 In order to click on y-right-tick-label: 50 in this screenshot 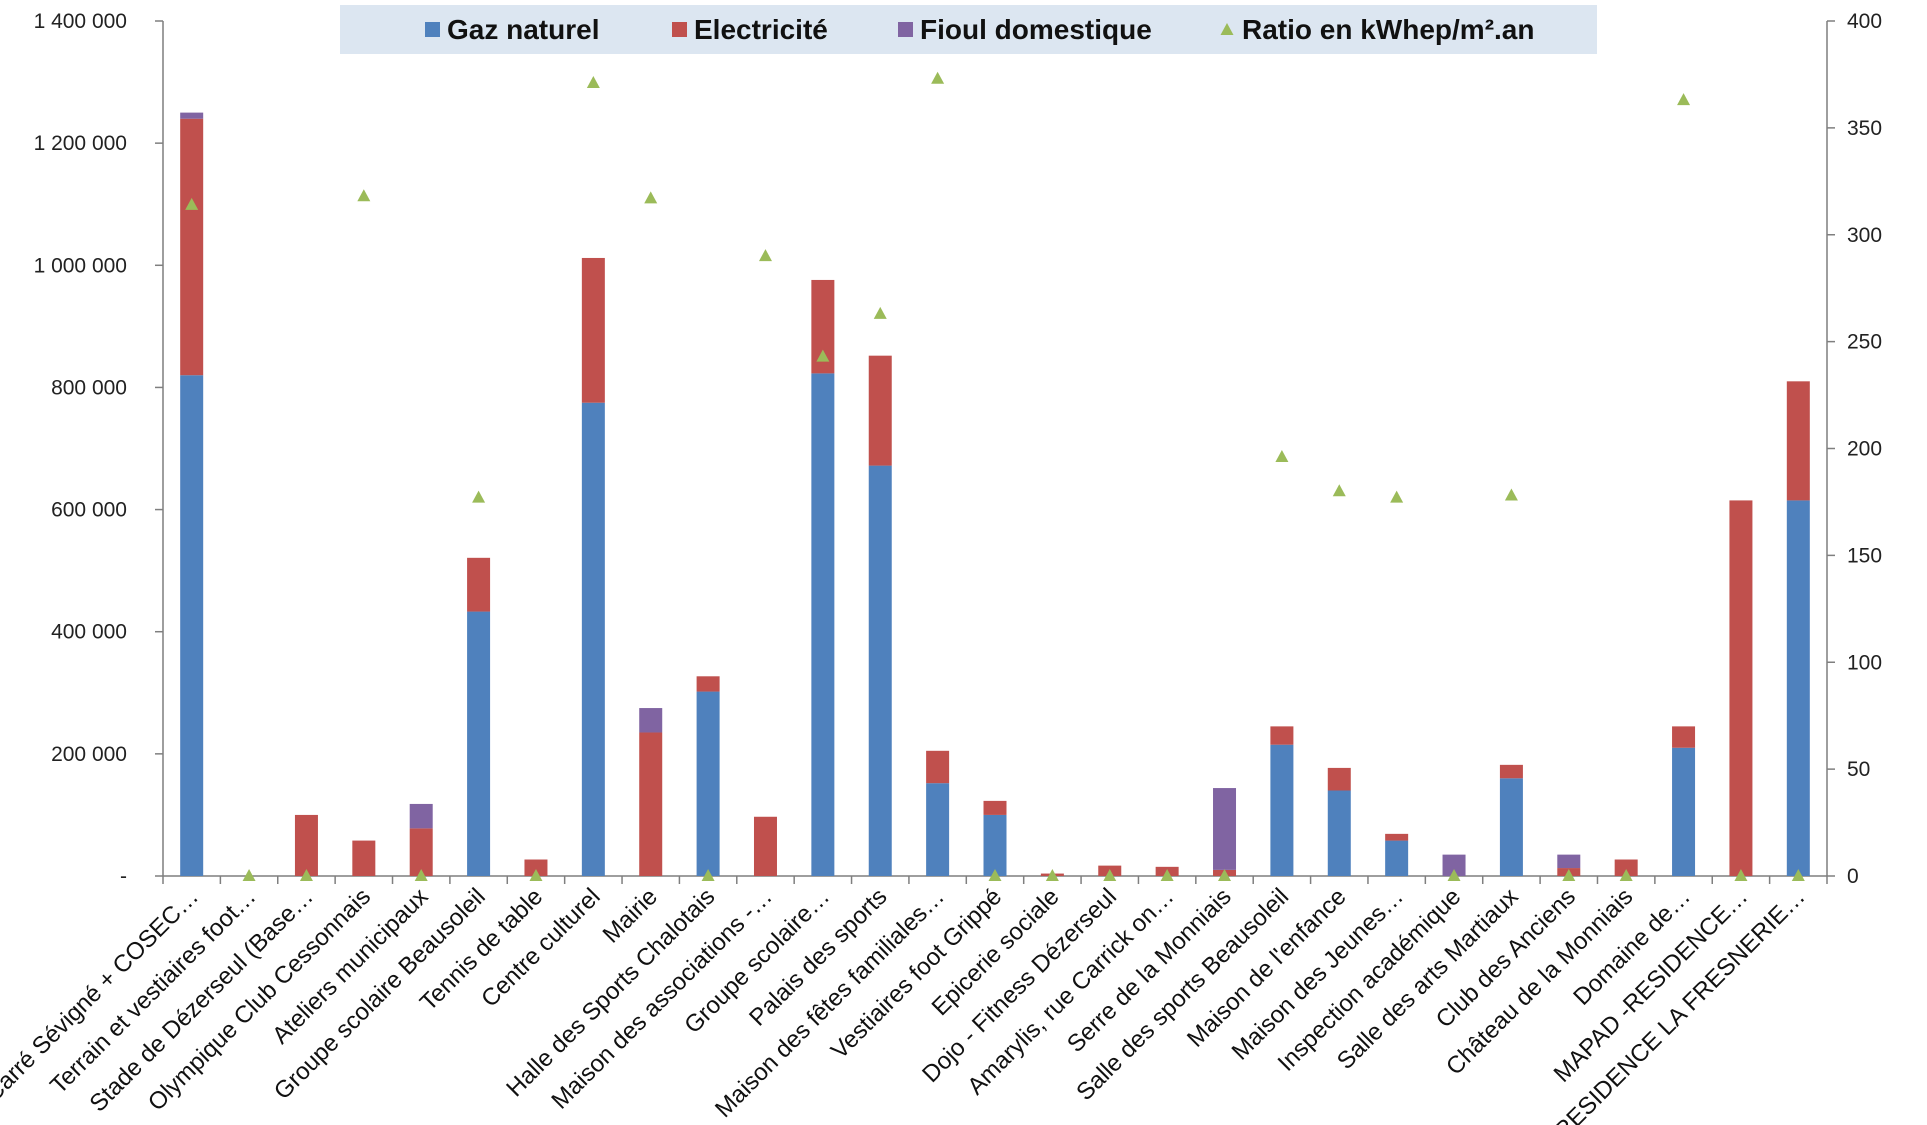, I will do `click(1858, 769)`.